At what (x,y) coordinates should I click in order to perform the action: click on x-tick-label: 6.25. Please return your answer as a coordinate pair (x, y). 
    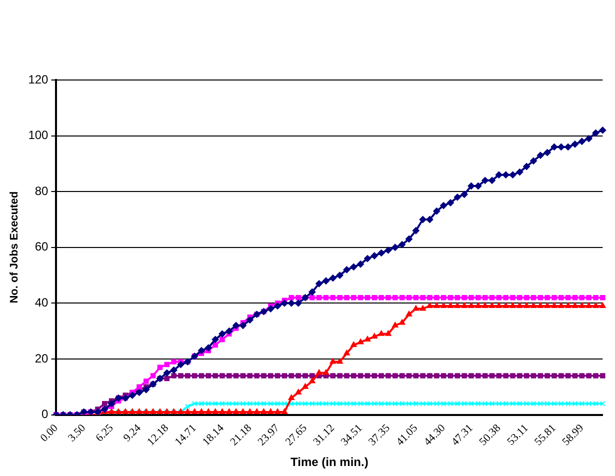
    Looking at the image, I should click on (105, 433).